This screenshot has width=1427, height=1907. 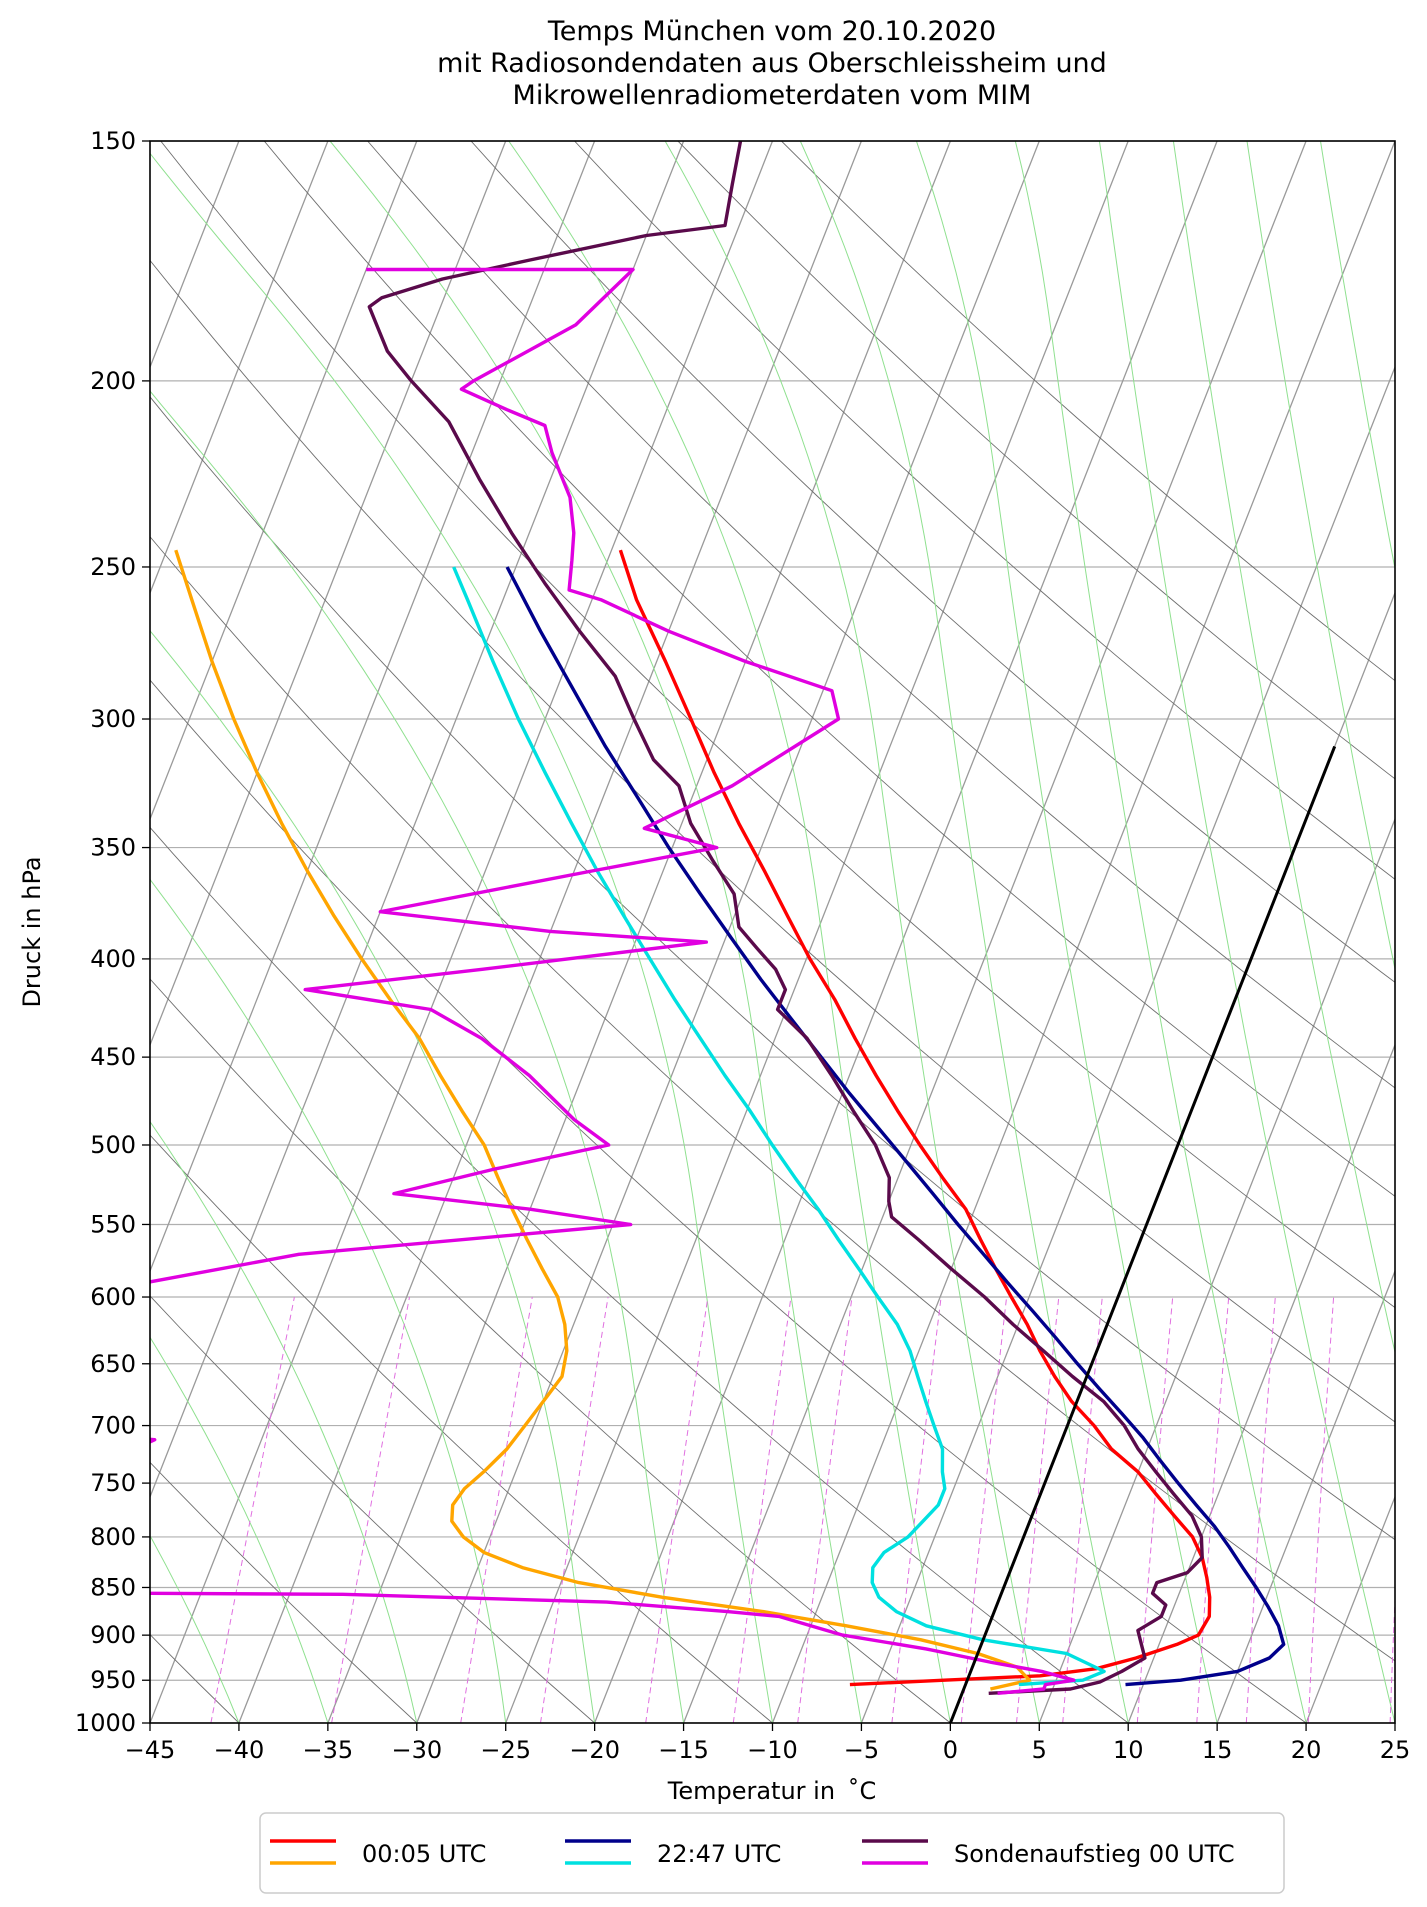 What do you see at coordinates (328, 1750) in the screenshot?
I see `x-tick-label: −35` at bounding box center [328, 1750].